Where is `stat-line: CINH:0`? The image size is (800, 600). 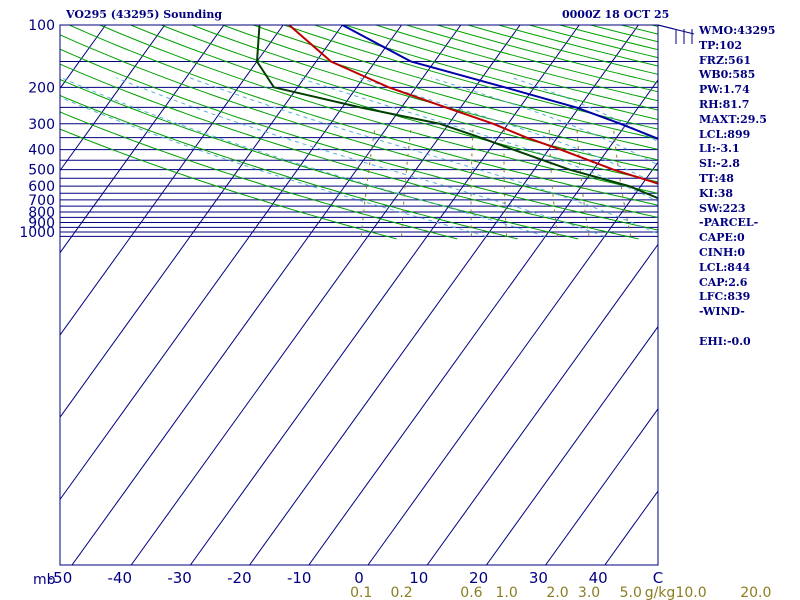 stat-line: CINH:0 is located at coordinates (722, 252).